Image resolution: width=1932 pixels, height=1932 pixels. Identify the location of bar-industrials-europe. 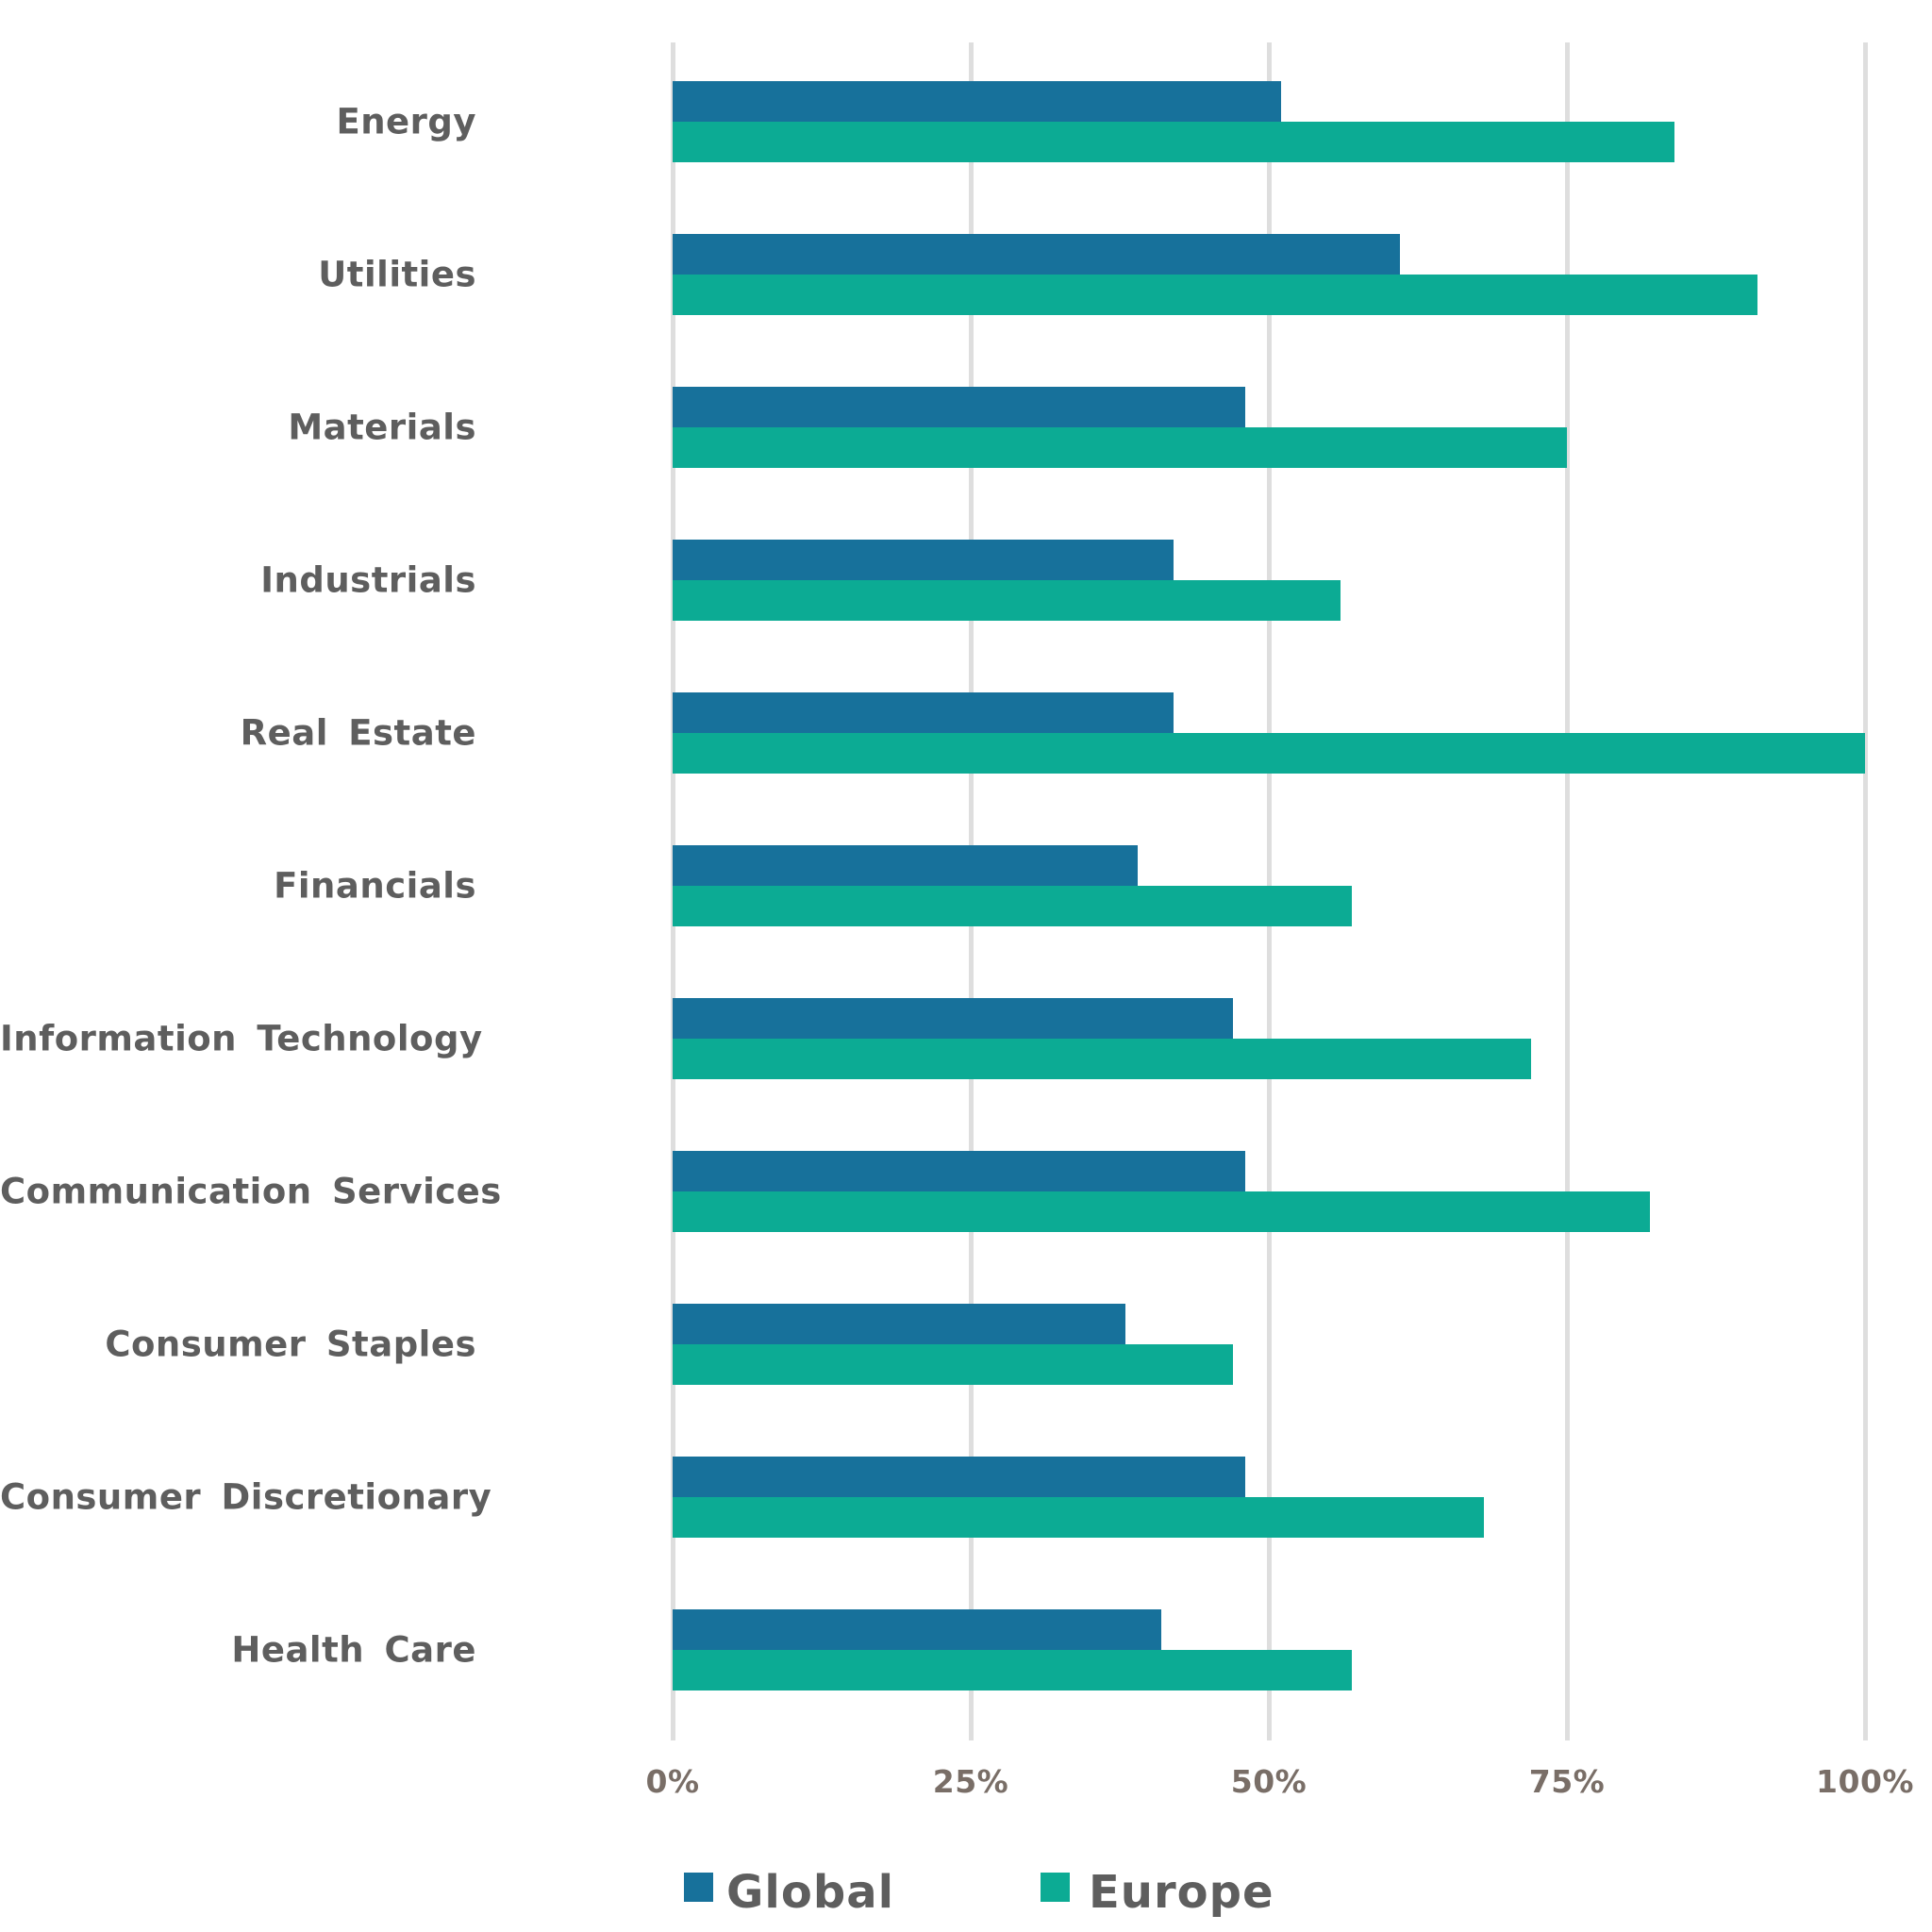
(1007, 600).